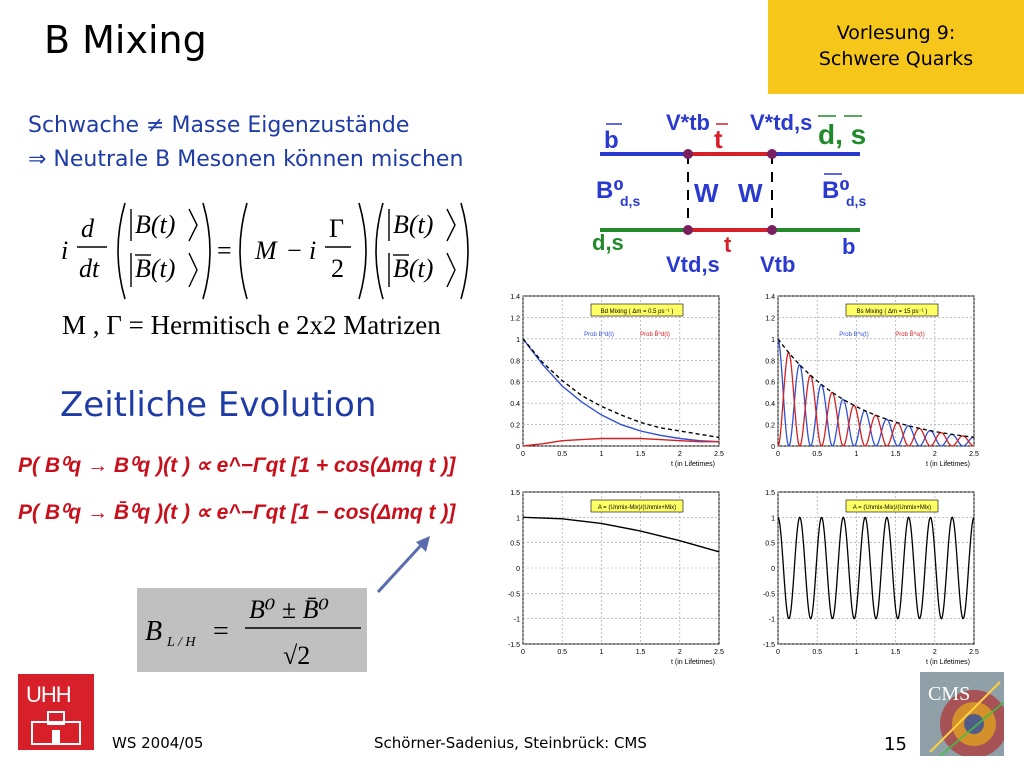 The height and width of the screenshot is (768, 1024). I want to click on hermitian-statement: M , Γ = Hermitisch e 2x2 Matrizen, so click(251, 325).